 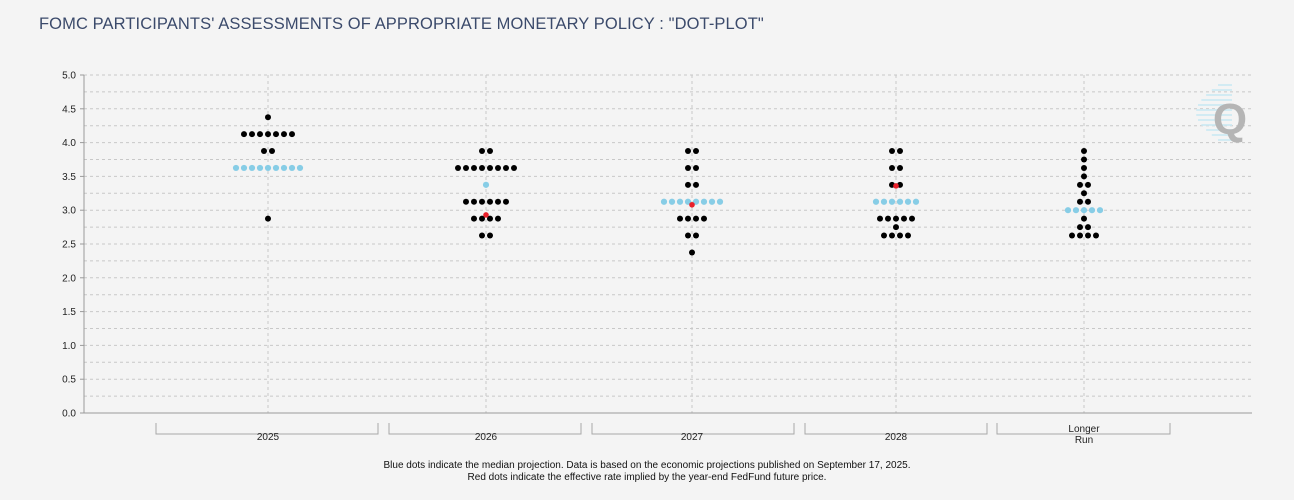 I want to click on y-tick-label: 4.5, so click(x=69, y=109).